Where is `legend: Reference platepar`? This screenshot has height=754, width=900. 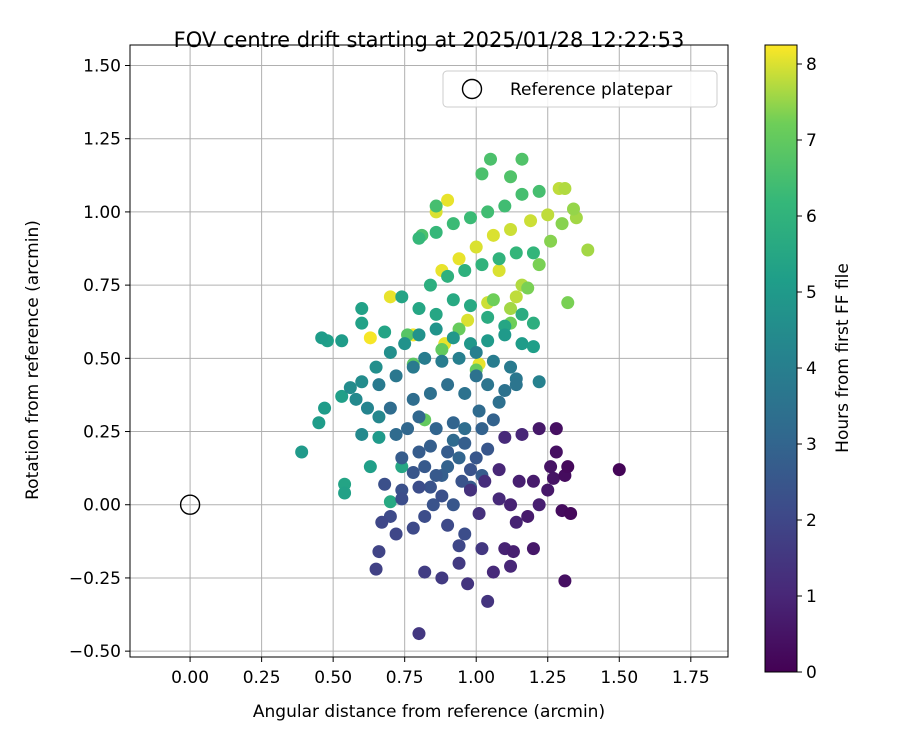 legend: Reference platepar is located at coordinates (580, 89).